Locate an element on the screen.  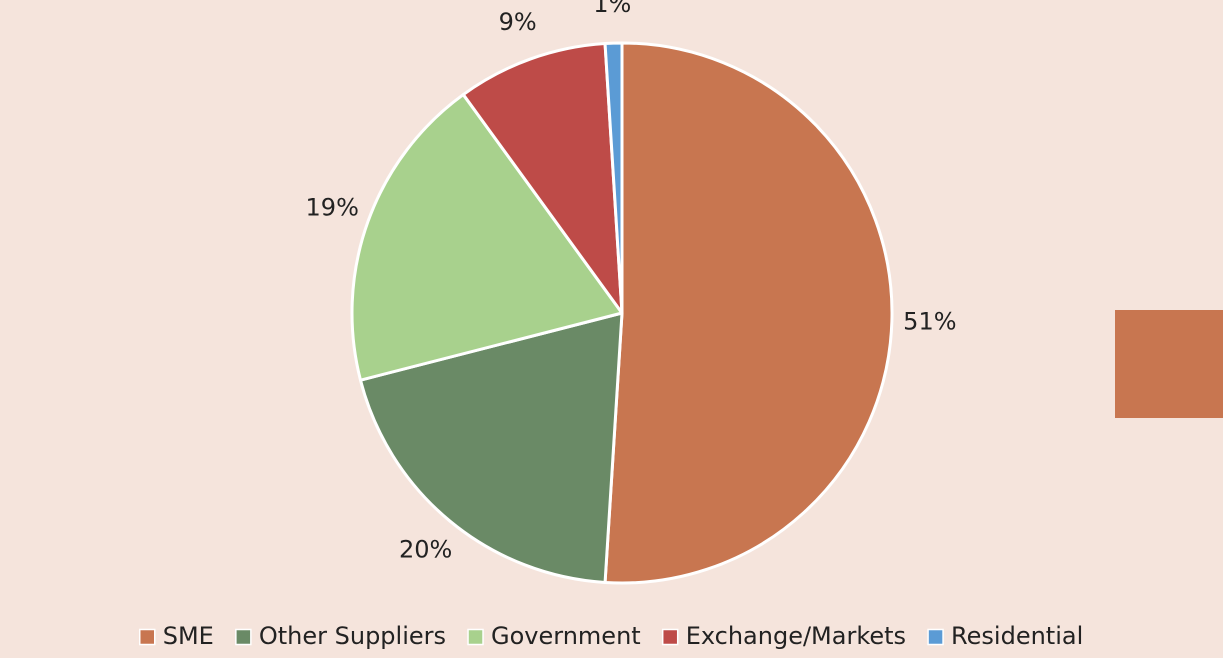
data-label: 1% is located at coordinates (612, 9).